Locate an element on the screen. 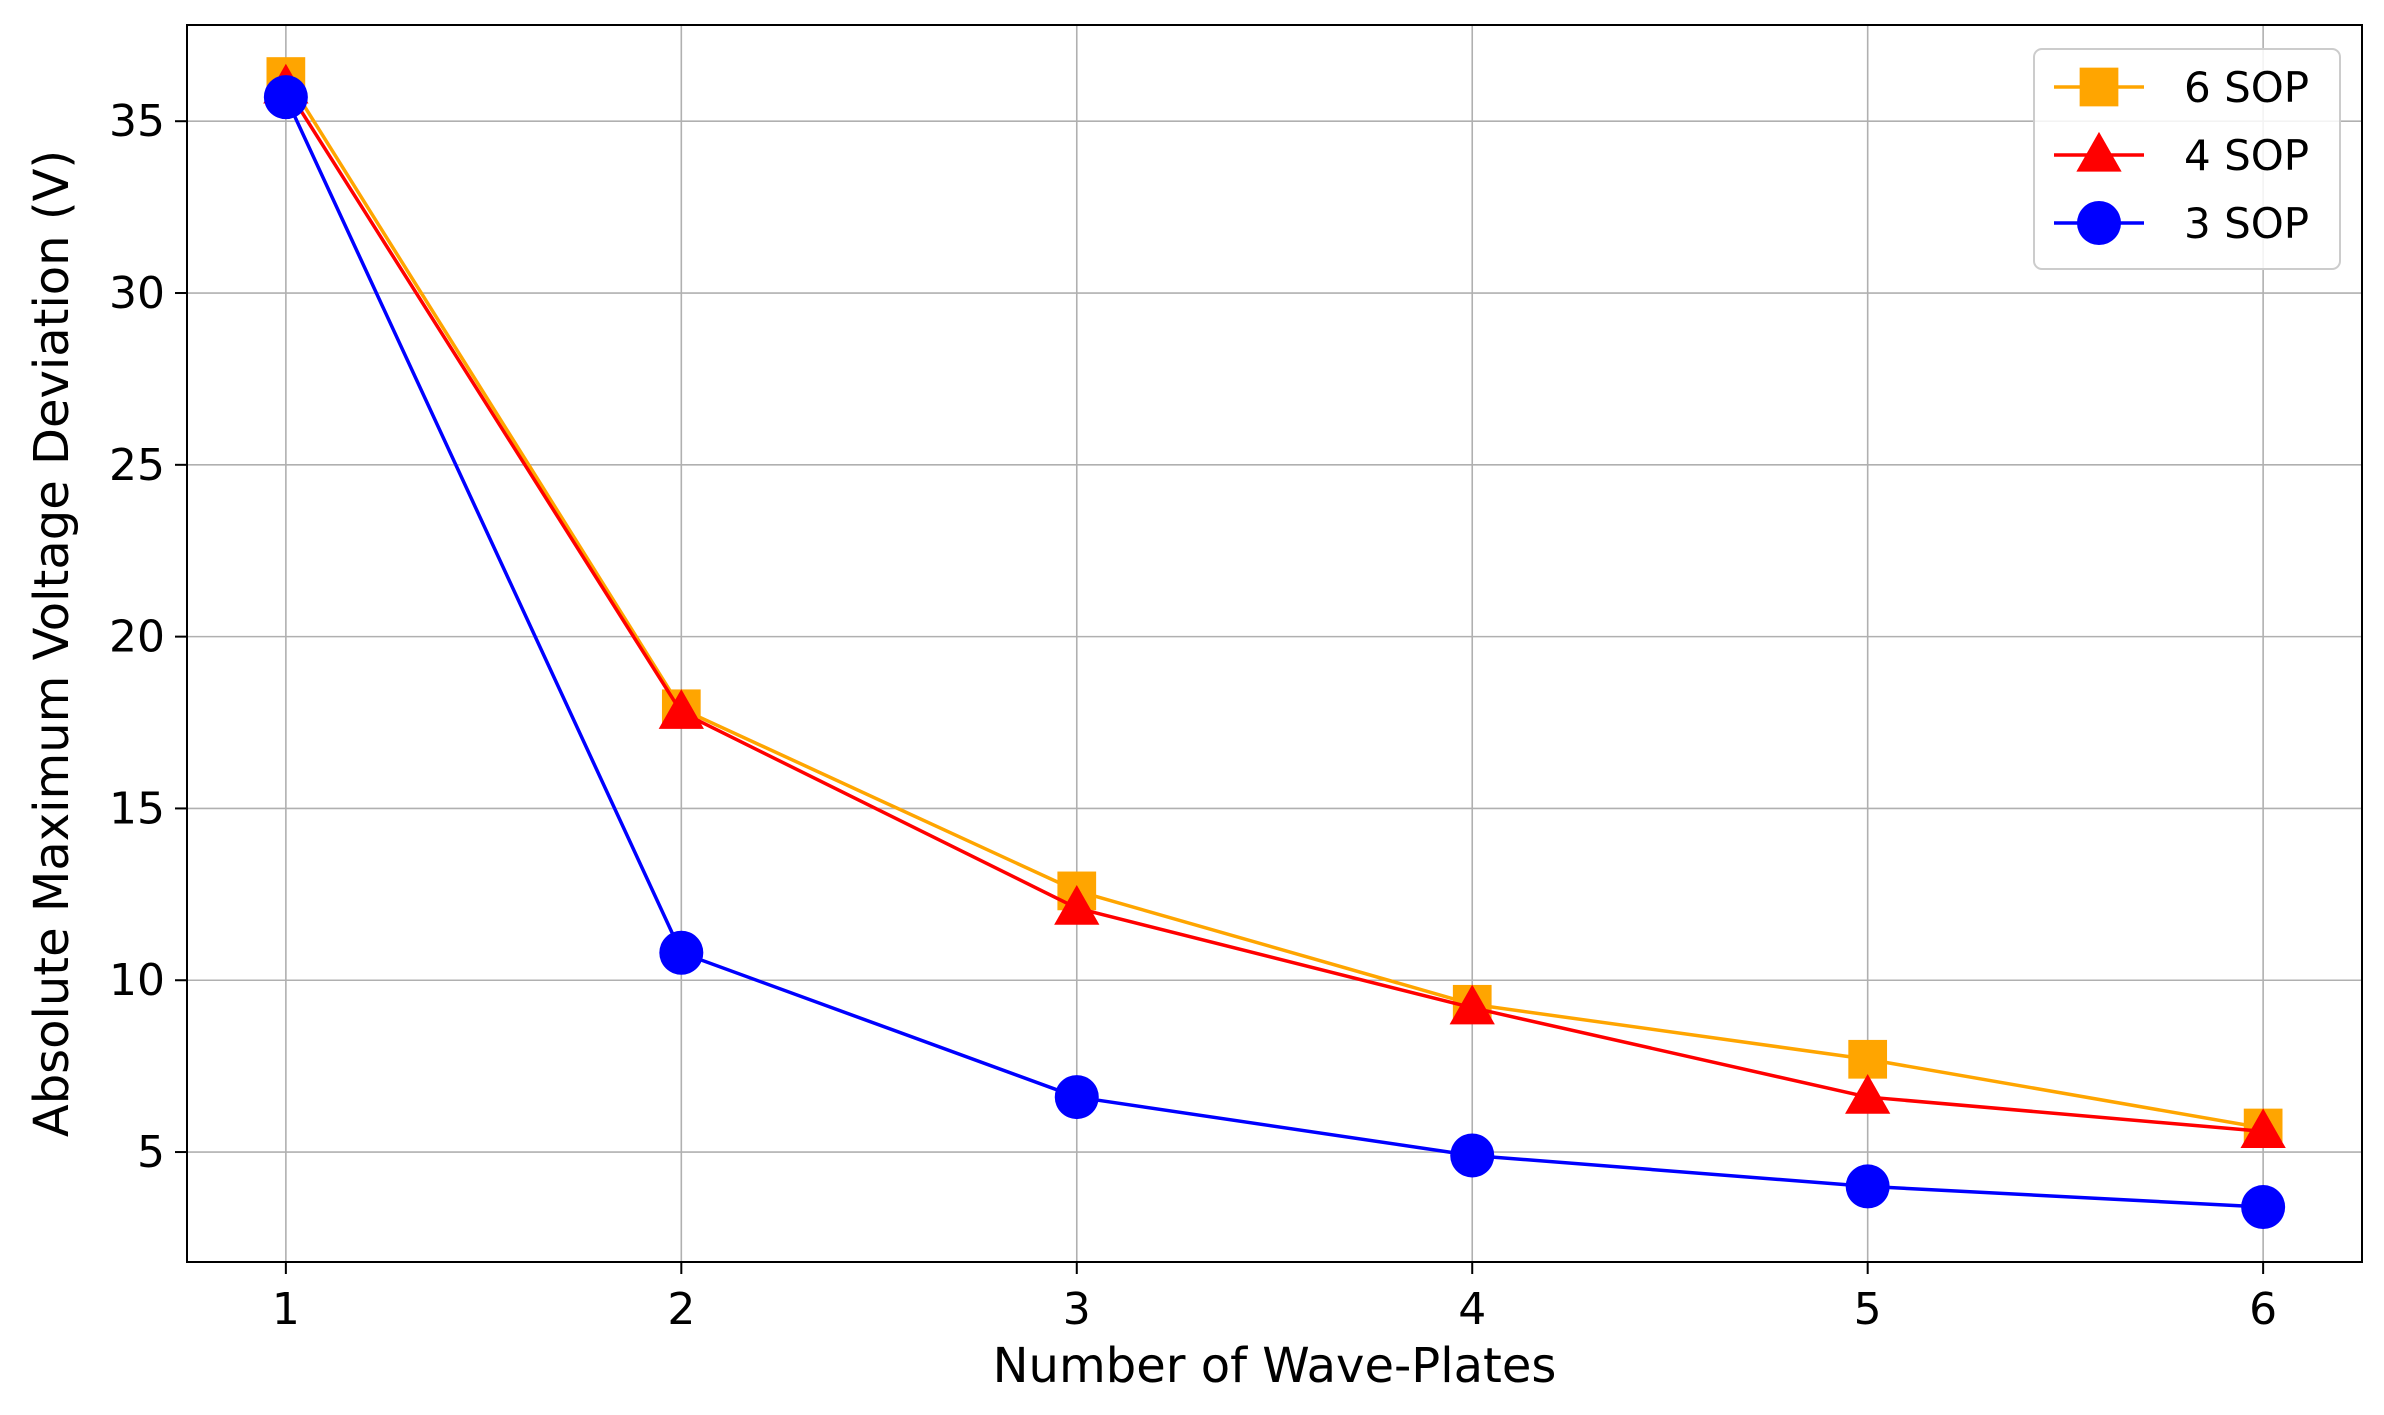 The width and height of the screenshot is (2384, 1415). legend: 6 SOP 4 SOP 3 SOP is located at coordinates (2187, 159).